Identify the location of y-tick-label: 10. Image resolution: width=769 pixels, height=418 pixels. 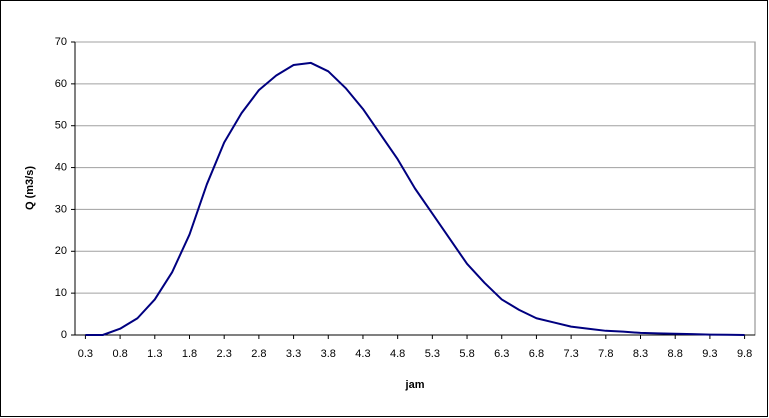
(61, 293).